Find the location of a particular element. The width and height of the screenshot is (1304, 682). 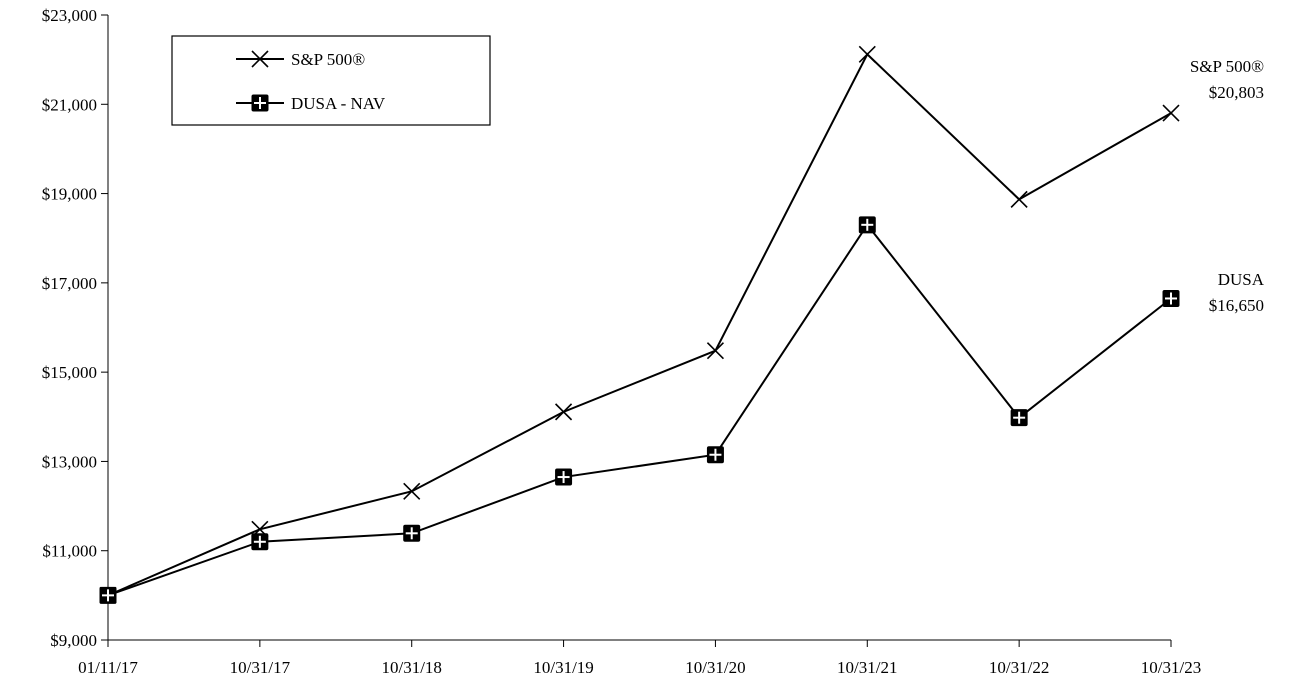

legend-label: DUSA - NAV is located at coordinates (338, 103).